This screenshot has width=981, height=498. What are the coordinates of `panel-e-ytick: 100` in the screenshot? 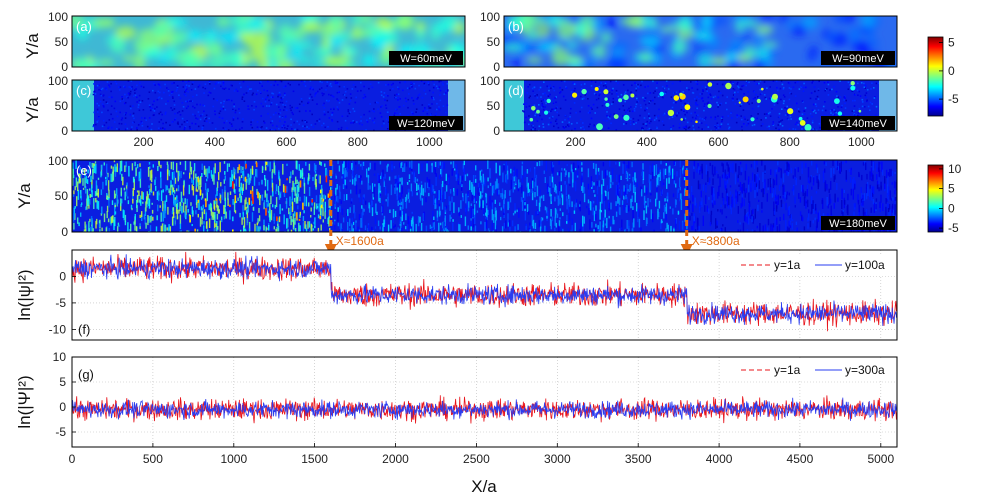 It's located at (58, 161).